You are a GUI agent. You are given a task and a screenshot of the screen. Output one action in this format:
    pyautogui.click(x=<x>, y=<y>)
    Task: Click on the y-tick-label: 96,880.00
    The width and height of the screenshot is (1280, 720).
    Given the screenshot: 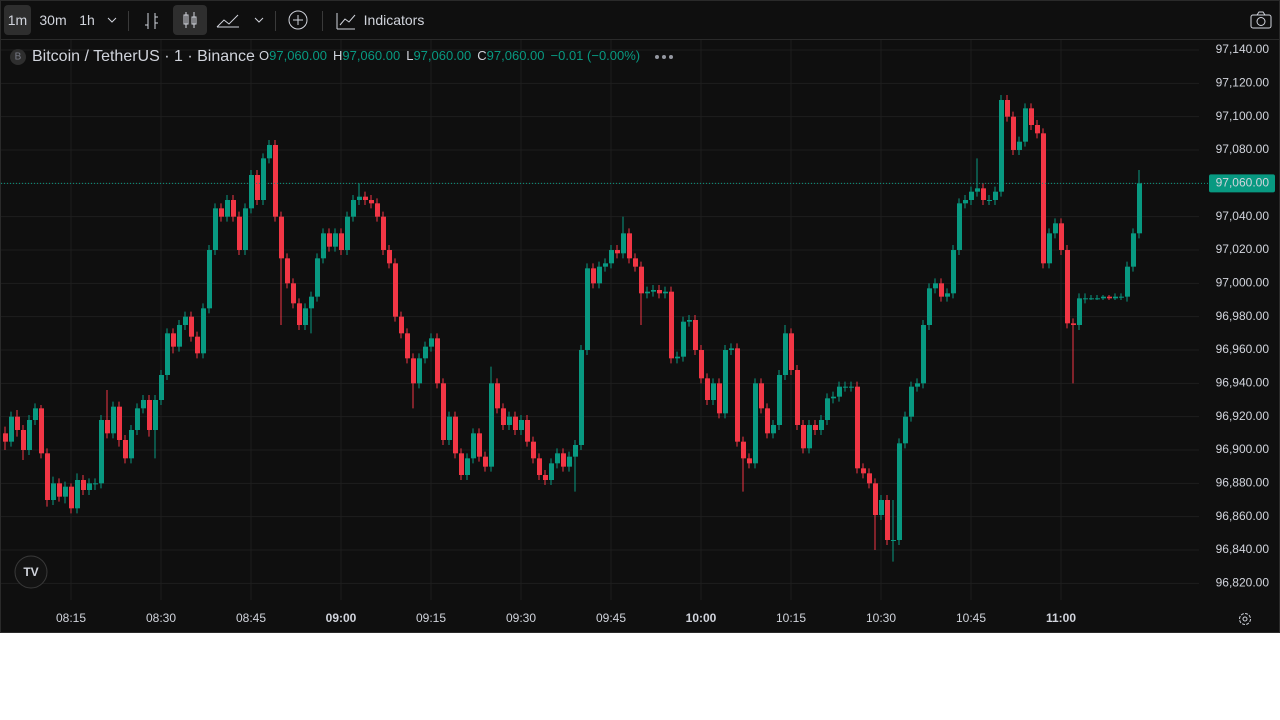 What is the action you would take?
    pyautogui.click(x=1243, y=483)
    